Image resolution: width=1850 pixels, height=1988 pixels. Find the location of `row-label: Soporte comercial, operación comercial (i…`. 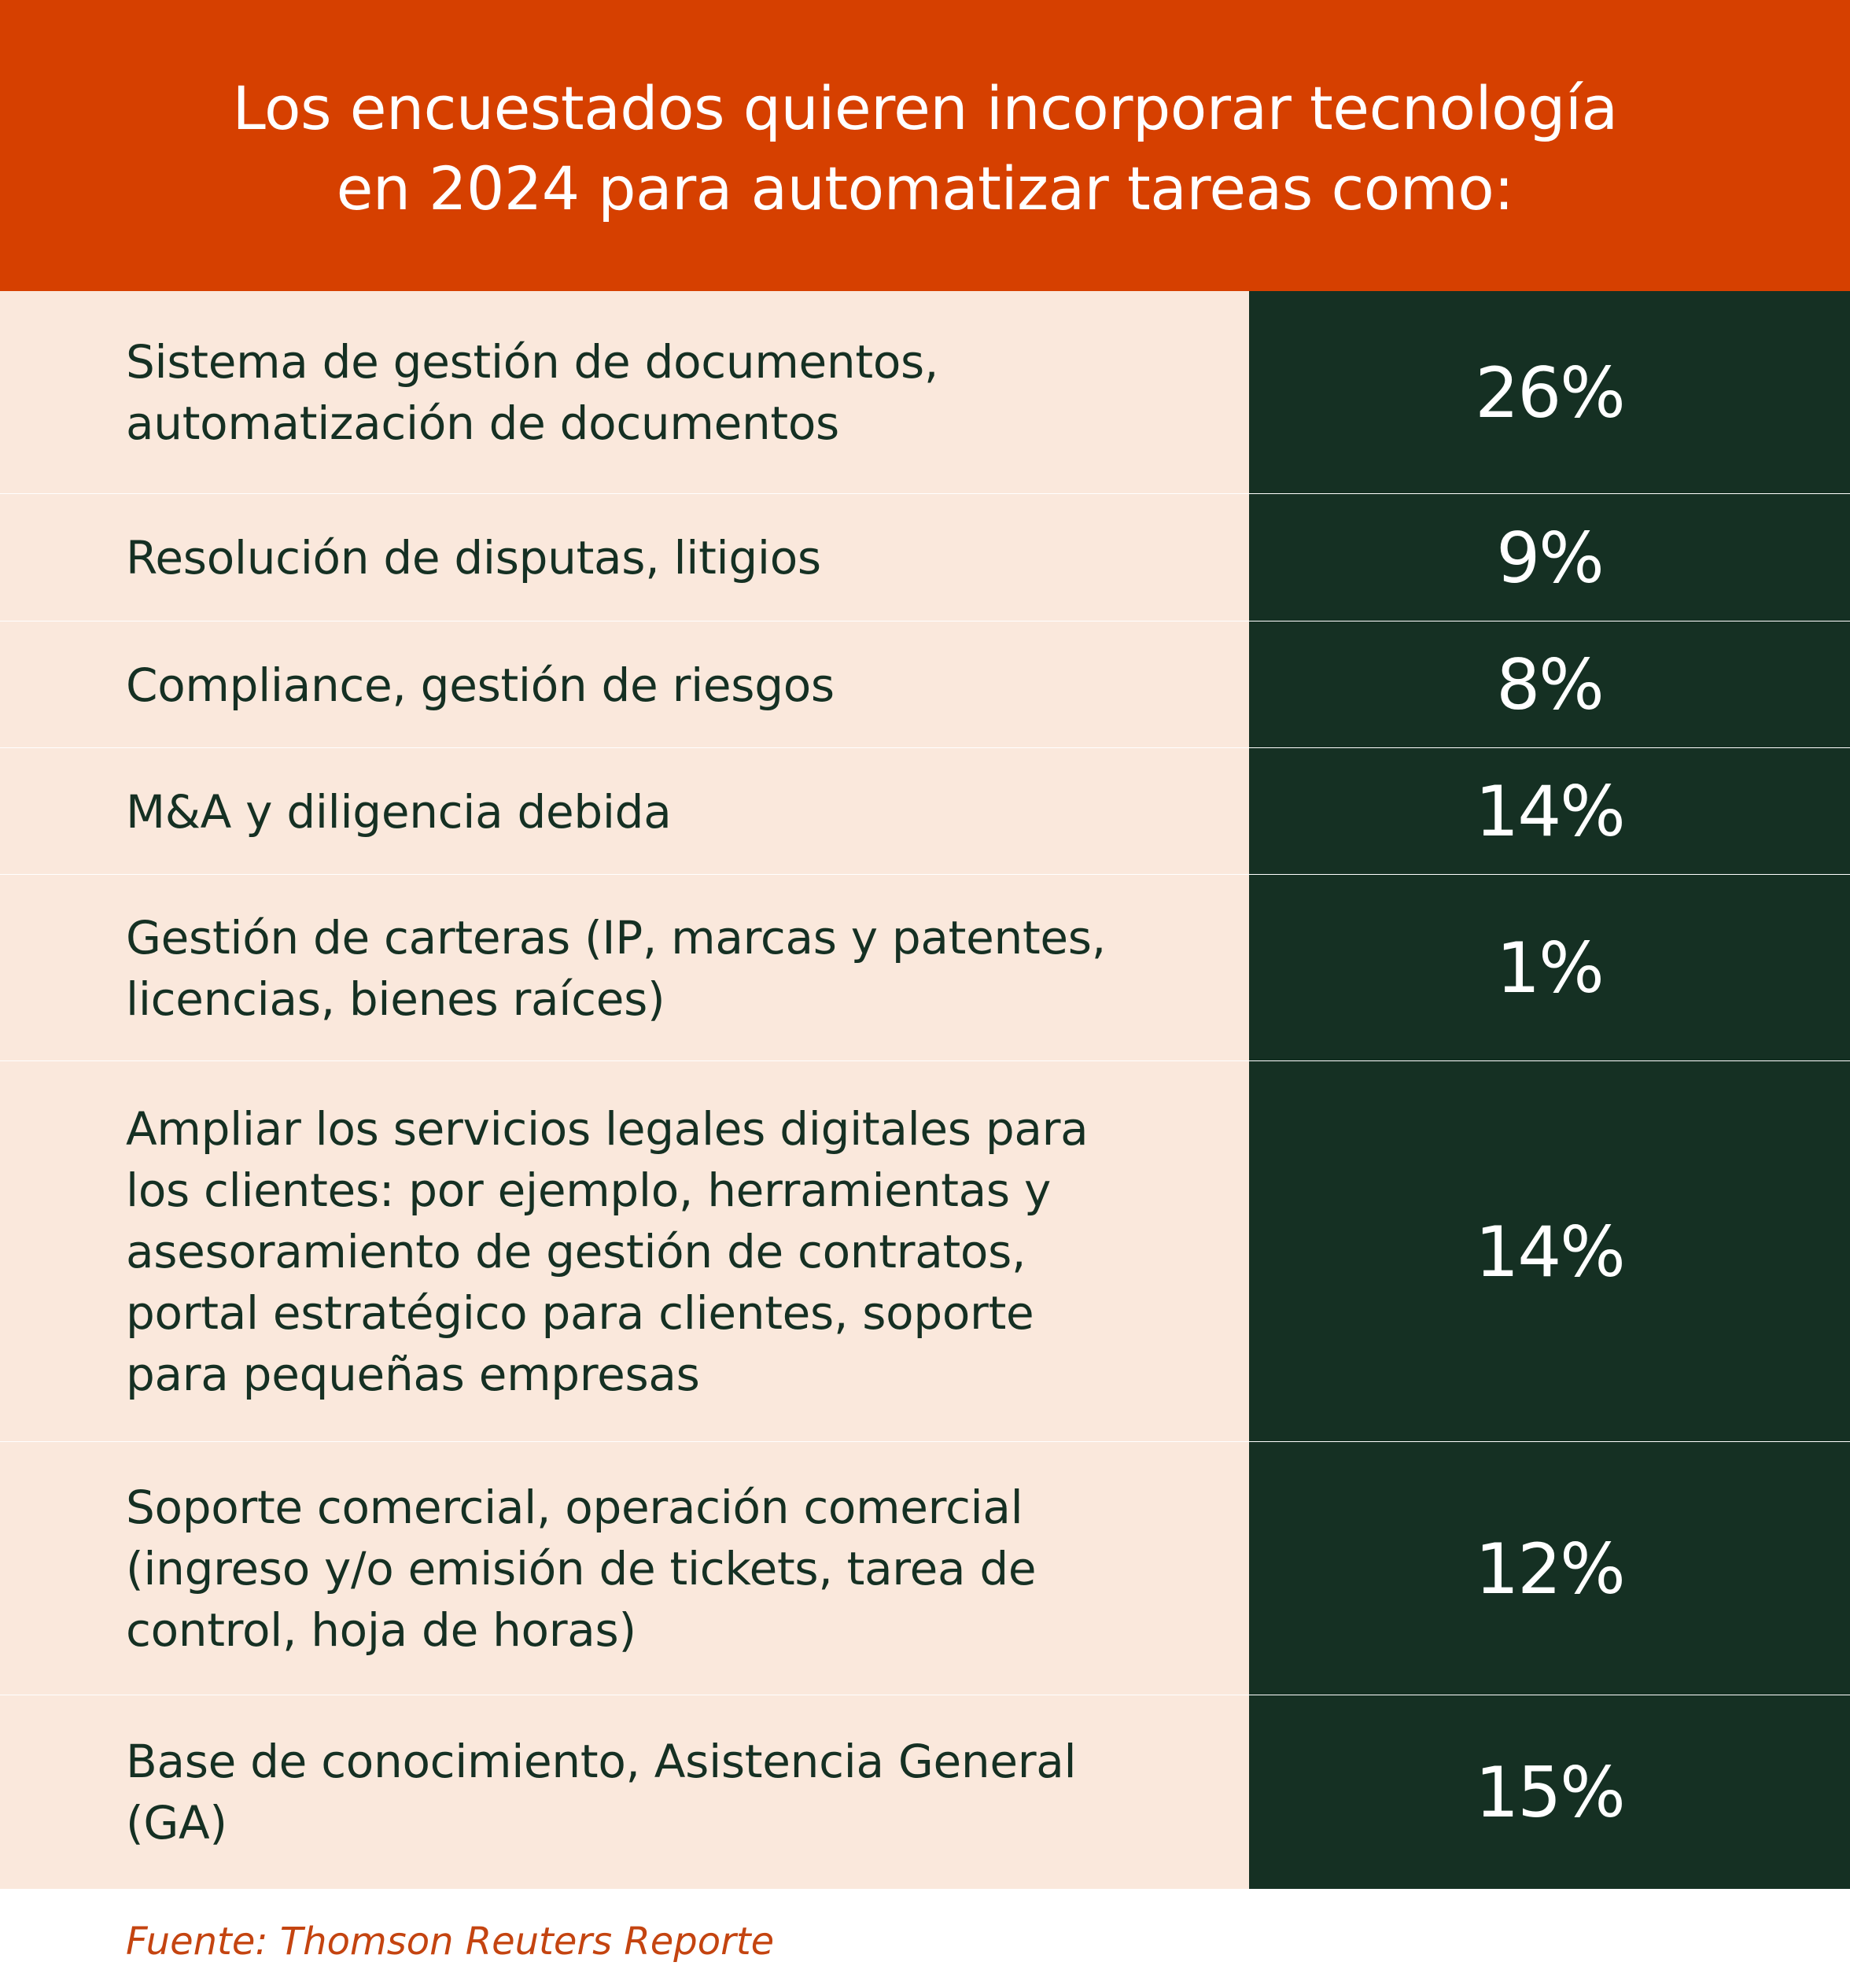

row-label: Soporte comercial, operación comercial (i… is located at coordinates (624, 1568).